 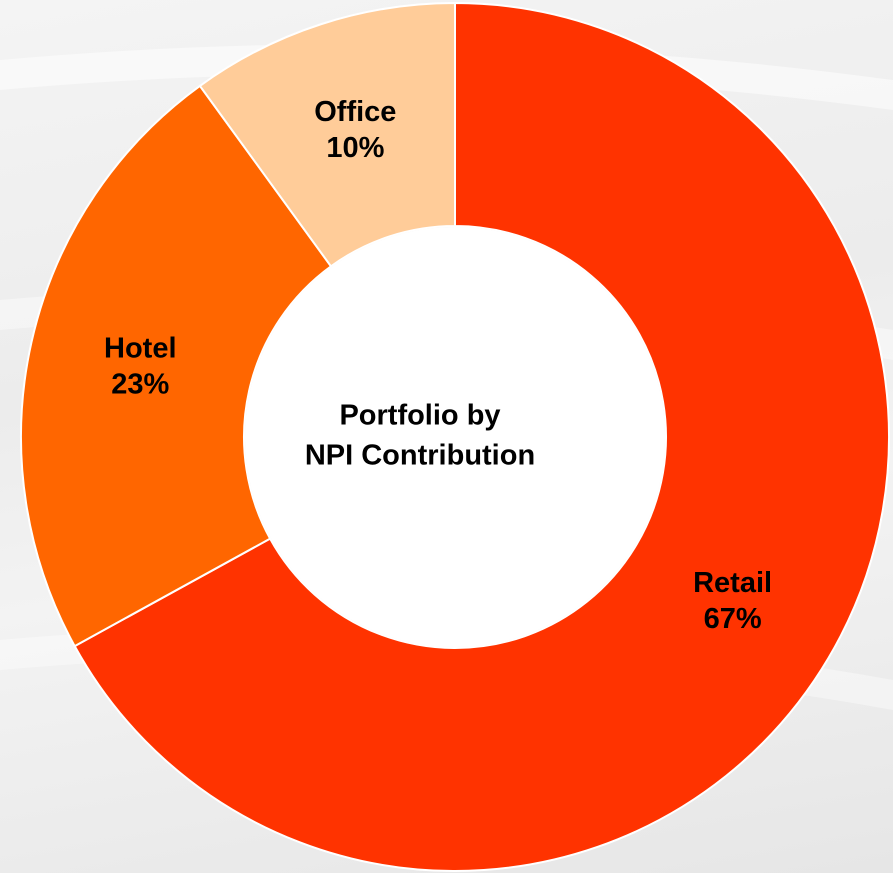 What do you see at coordinates (140, 348) in the screenshot?
I see `segment-label: Hotel` at bounding box center [140, 348].